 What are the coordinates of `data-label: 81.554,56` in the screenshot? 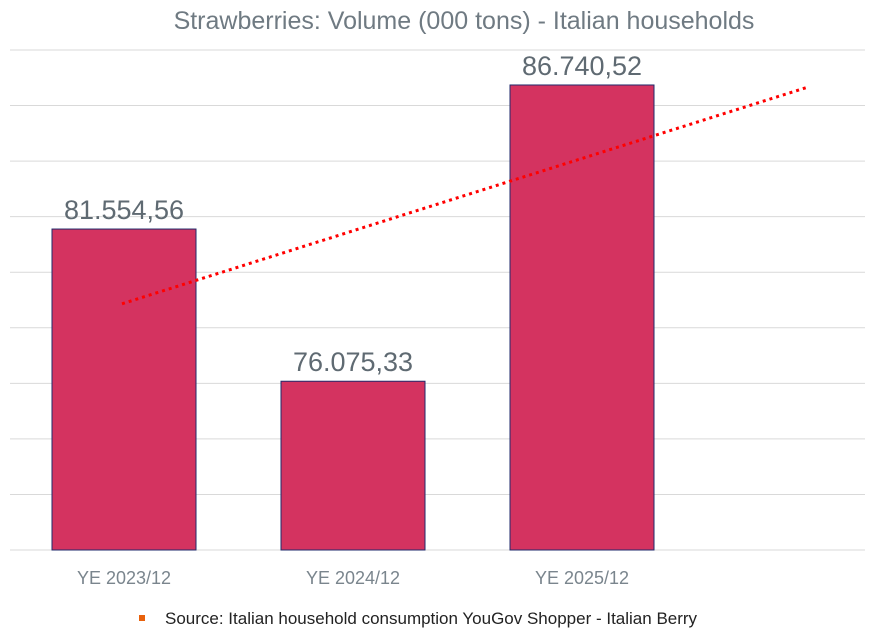 It's located at (124, 210).